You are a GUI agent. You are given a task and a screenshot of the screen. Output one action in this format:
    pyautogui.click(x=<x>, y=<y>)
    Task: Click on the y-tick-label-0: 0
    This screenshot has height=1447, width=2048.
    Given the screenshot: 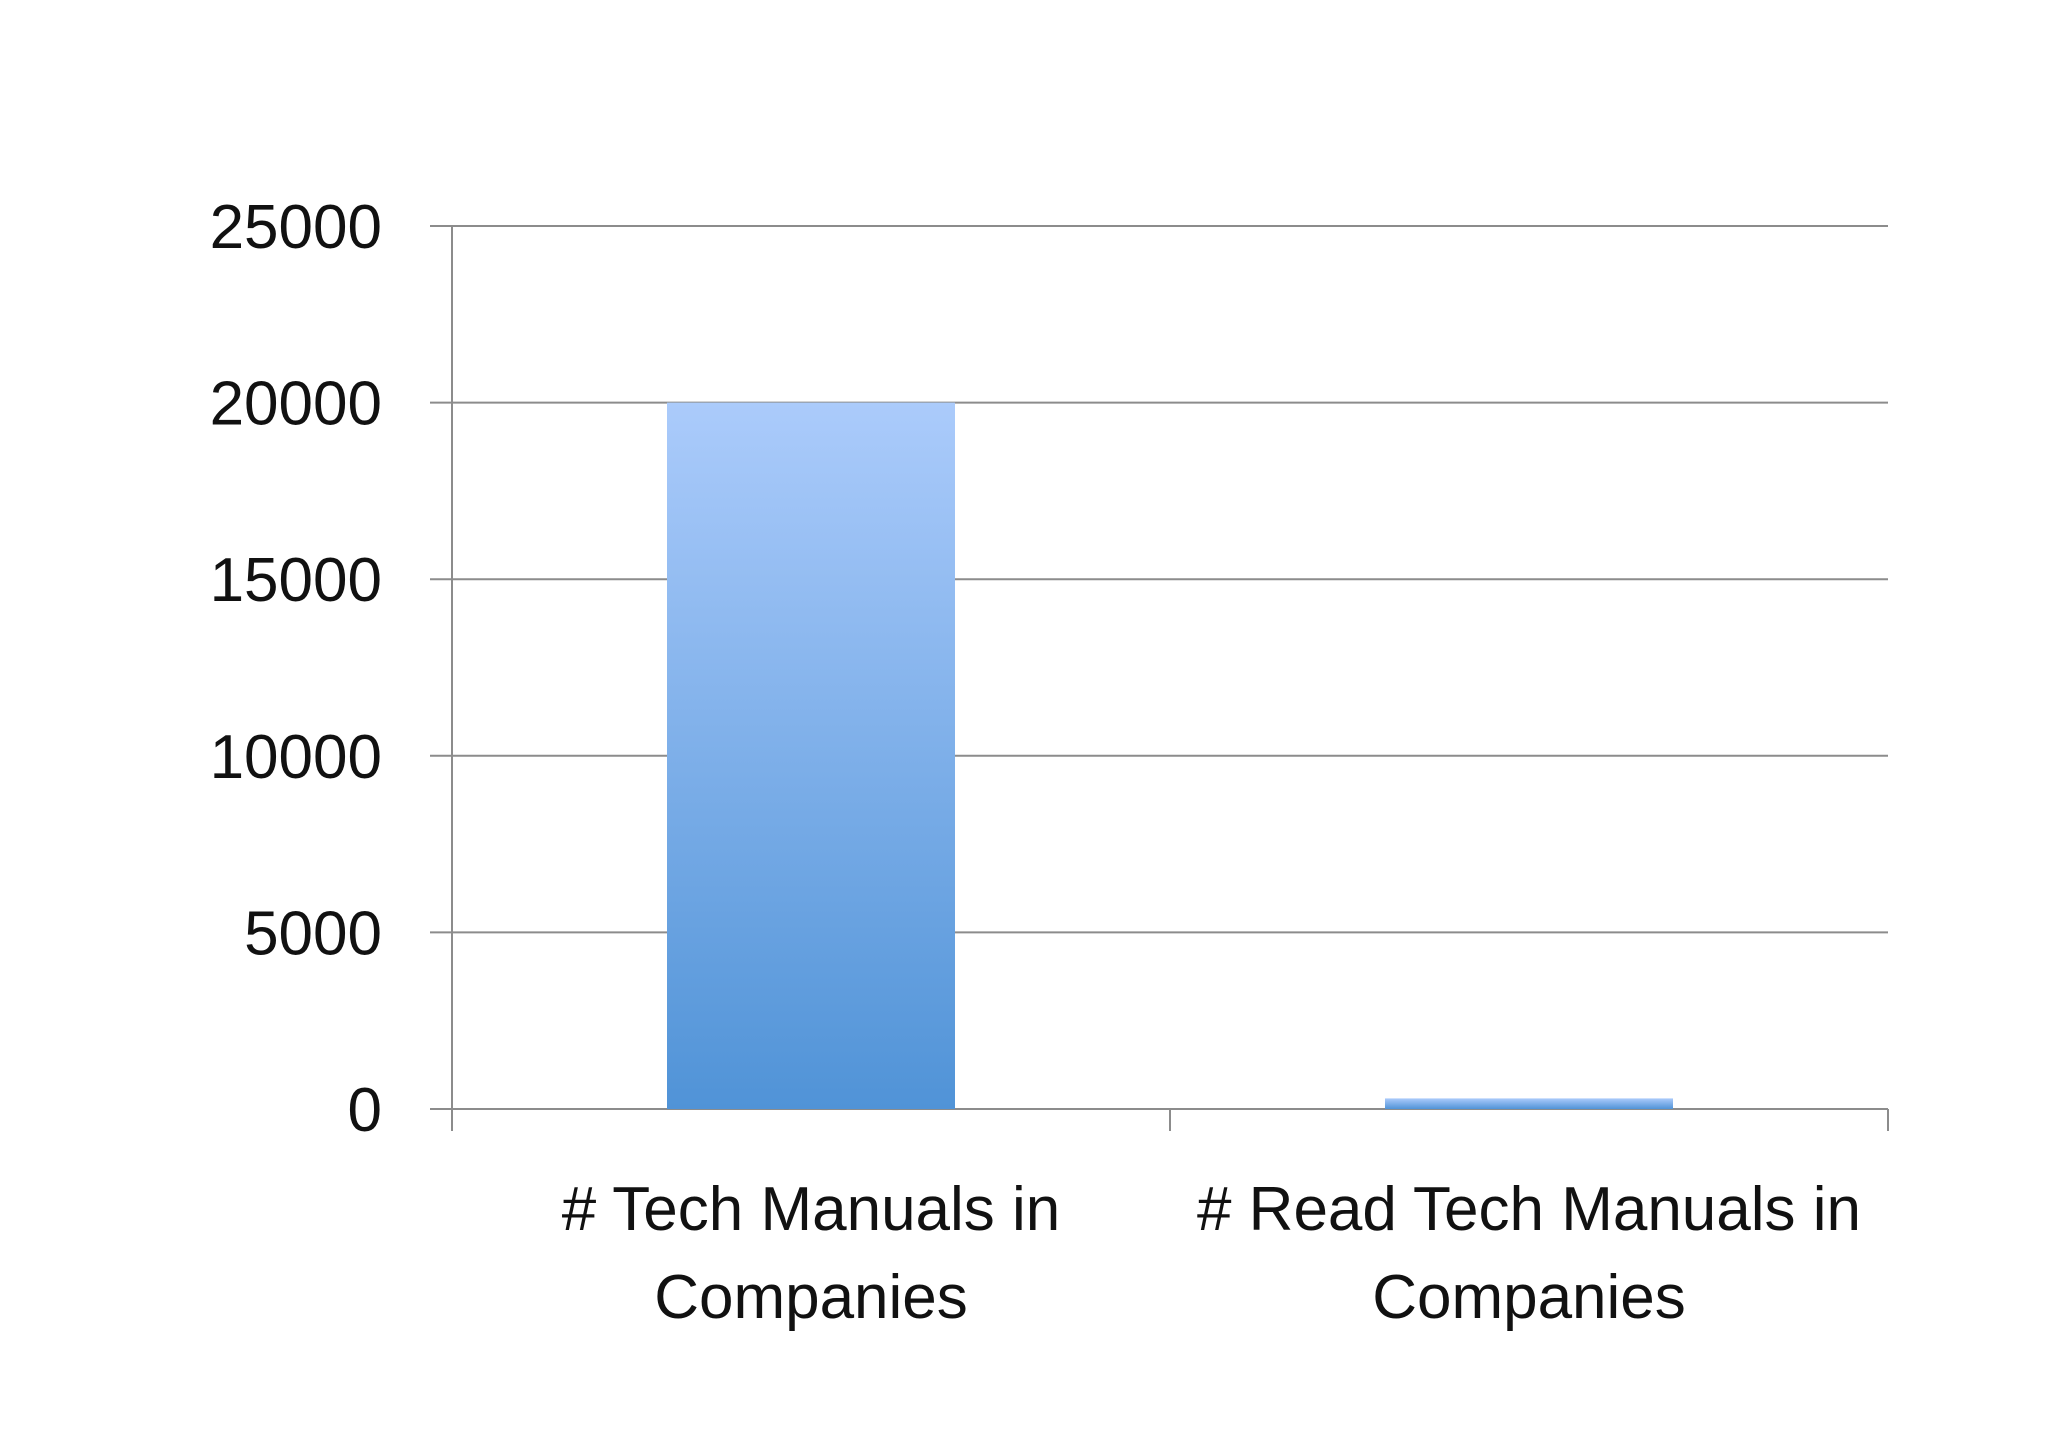 What is the action you would take?
    pyautogui.click(x=365, y=1110)
    